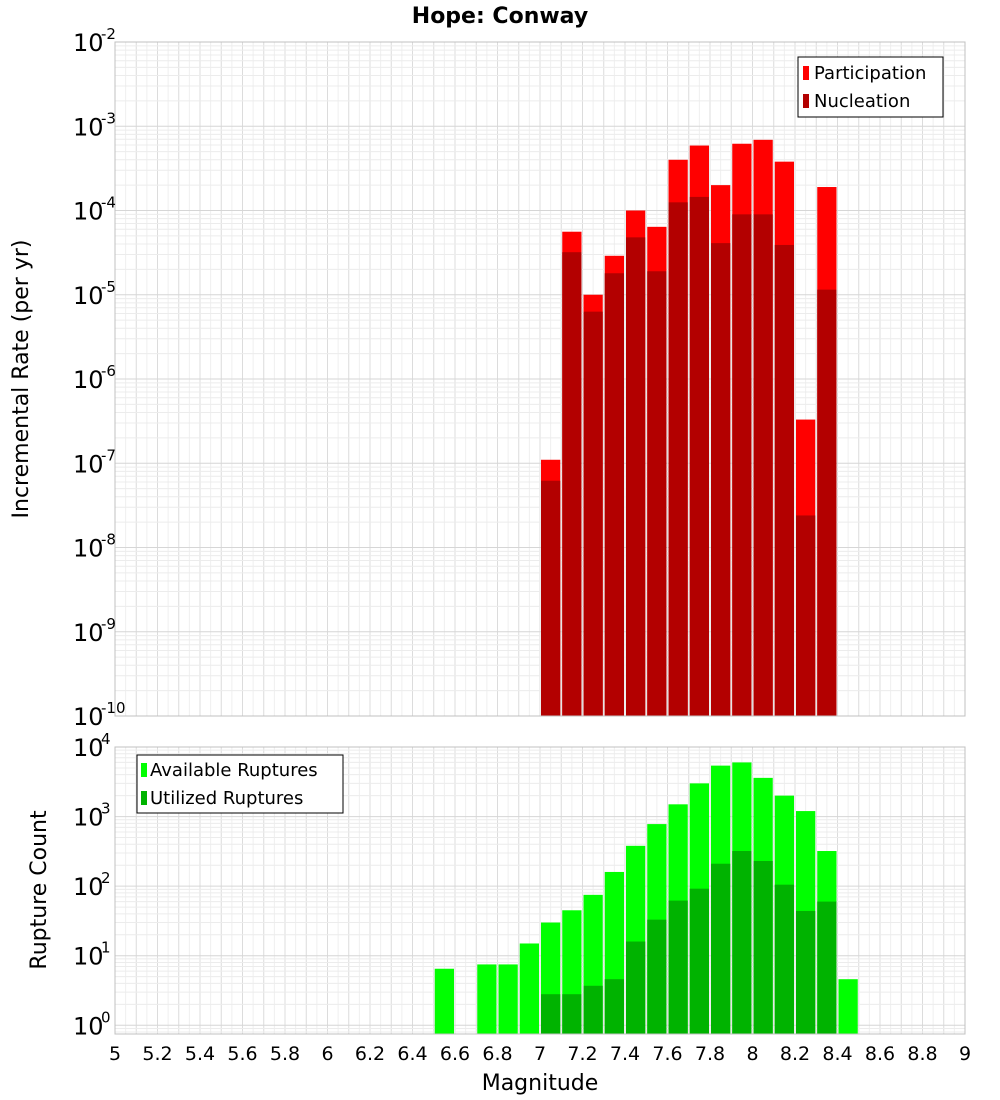 The width and height of the screenshot is (1000, 1100). Describe the element at coordinates (625, 1054) in the screenshot. I see `x-tick-label: 7.4` at that location.